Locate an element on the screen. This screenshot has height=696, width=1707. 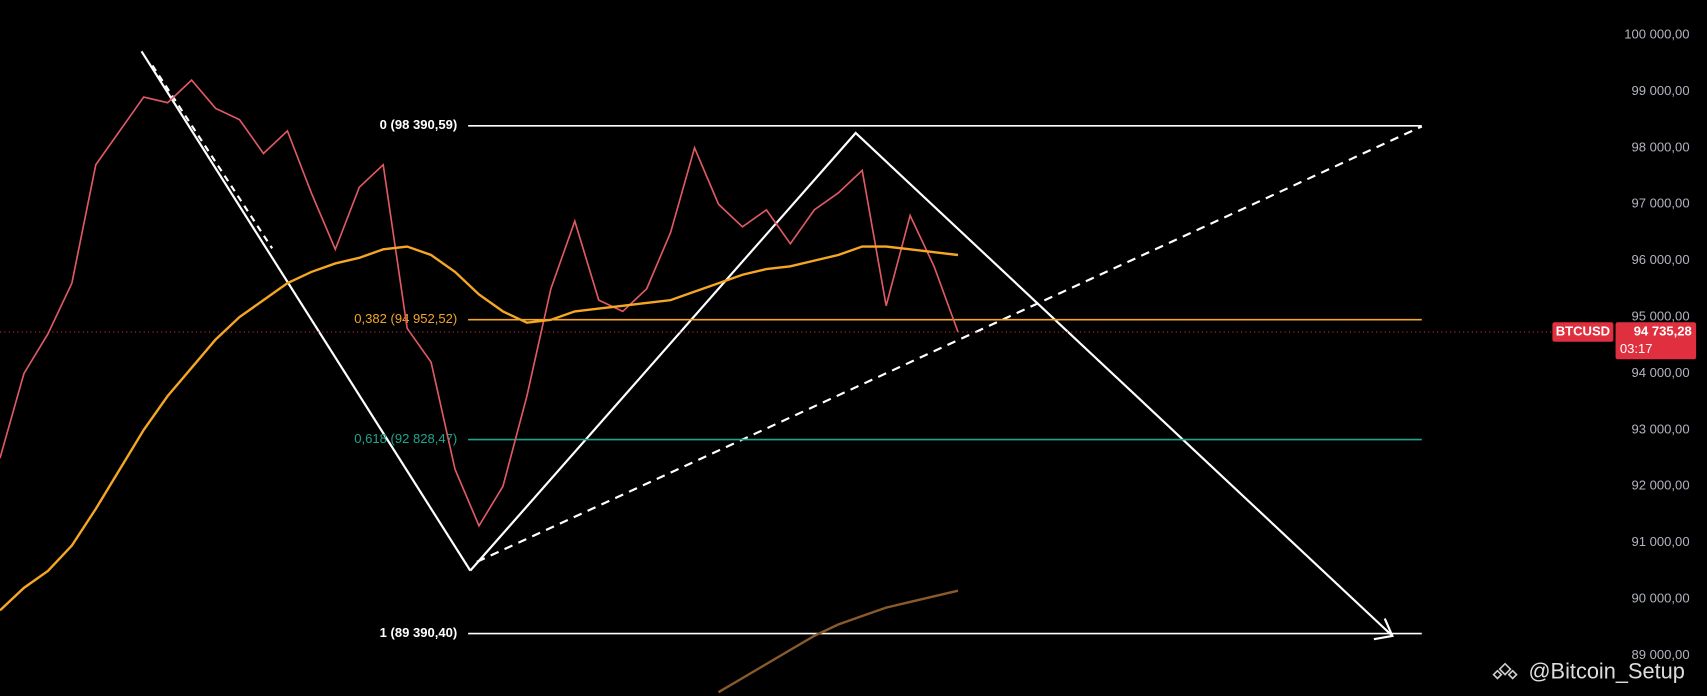
y-tick-label: 98 000,00 is located at coordinates (1661, 146).